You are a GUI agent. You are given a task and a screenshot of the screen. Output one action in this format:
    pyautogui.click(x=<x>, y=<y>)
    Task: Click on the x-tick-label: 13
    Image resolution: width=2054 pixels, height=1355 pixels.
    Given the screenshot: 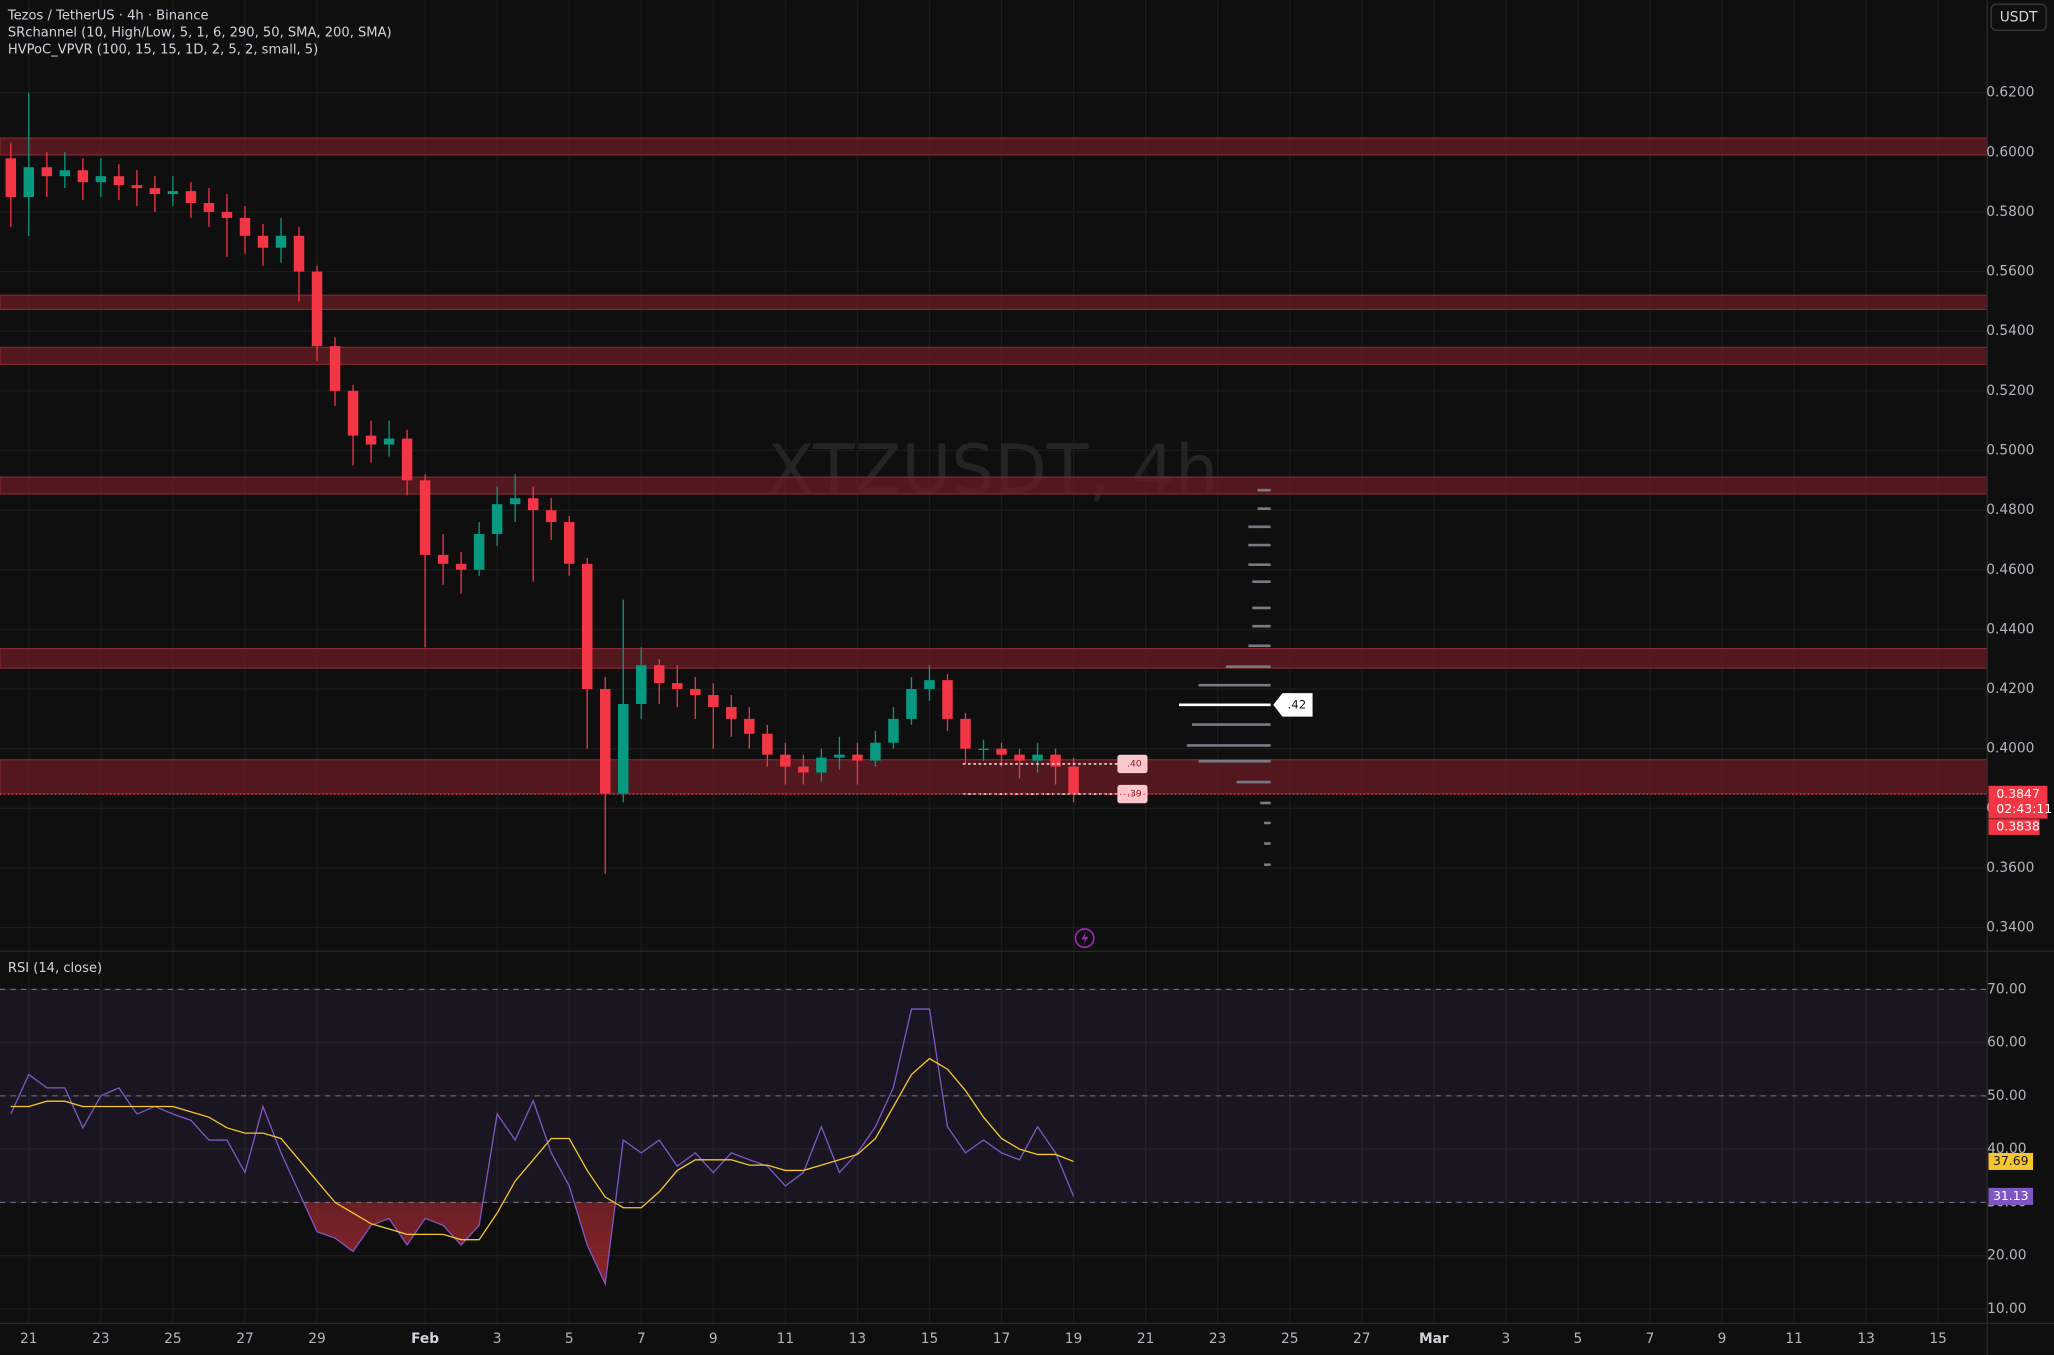 What is the action you would take?
    pyautogui.click(x=858, y=1339)
    